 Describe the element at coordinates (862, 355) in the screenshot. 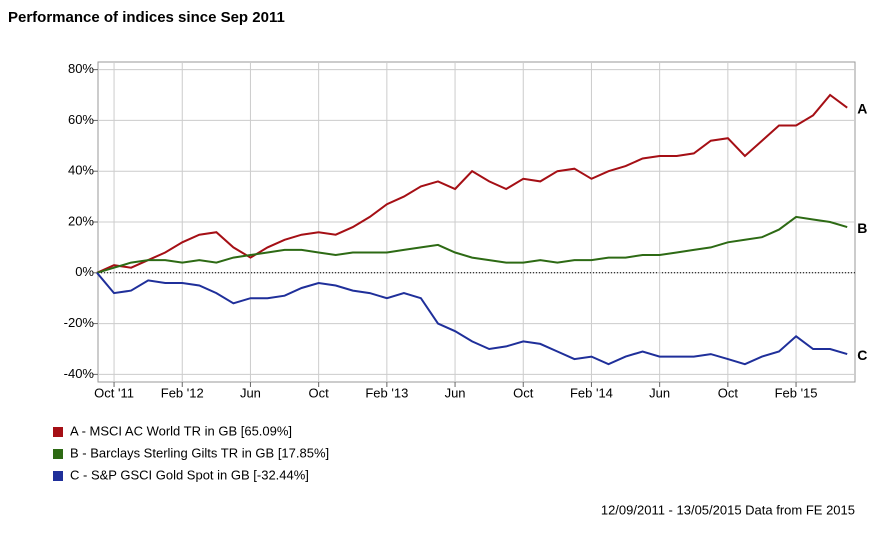

I see `end-label: C` at that location.